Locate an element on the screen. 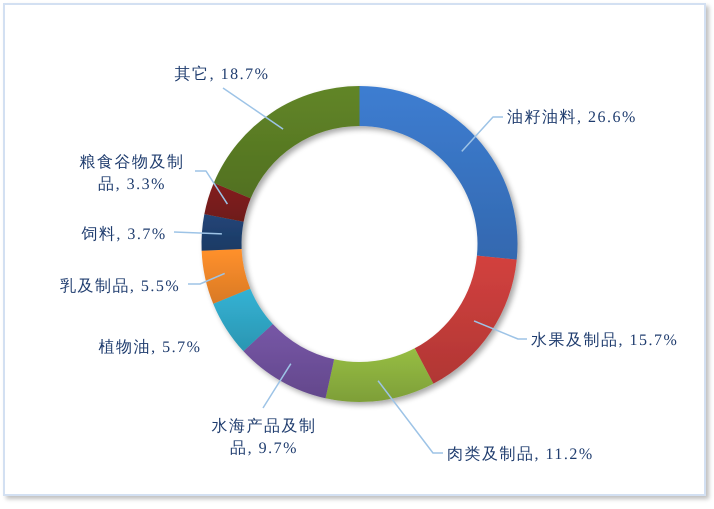 The height and width of the screenshot is (509, 714). slice-label: 其它, 18.7% is located at coordinates (222, 74).